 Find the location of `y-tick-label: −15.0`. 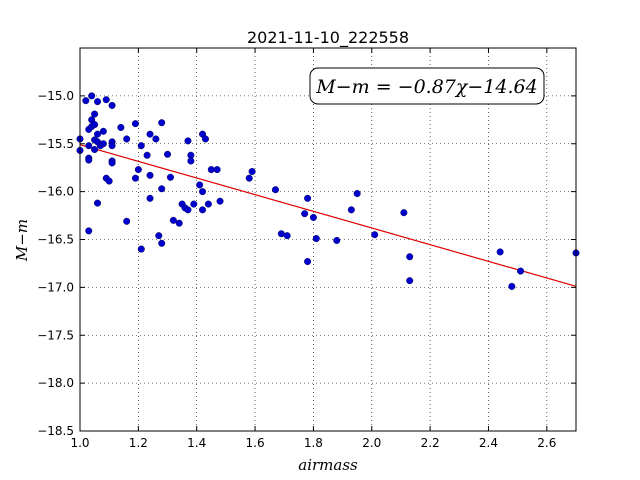

y-tick-label: −15.0 is located at coordinates (55, 96).